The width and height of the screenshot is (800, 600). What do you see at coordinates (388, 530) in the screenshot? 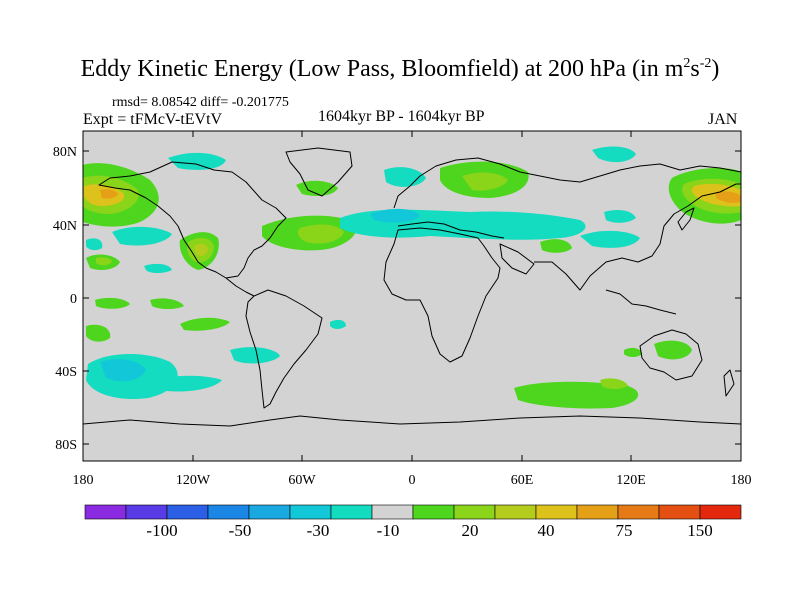
I see `colorbar-label: -10` at bounding box center [388, 530].